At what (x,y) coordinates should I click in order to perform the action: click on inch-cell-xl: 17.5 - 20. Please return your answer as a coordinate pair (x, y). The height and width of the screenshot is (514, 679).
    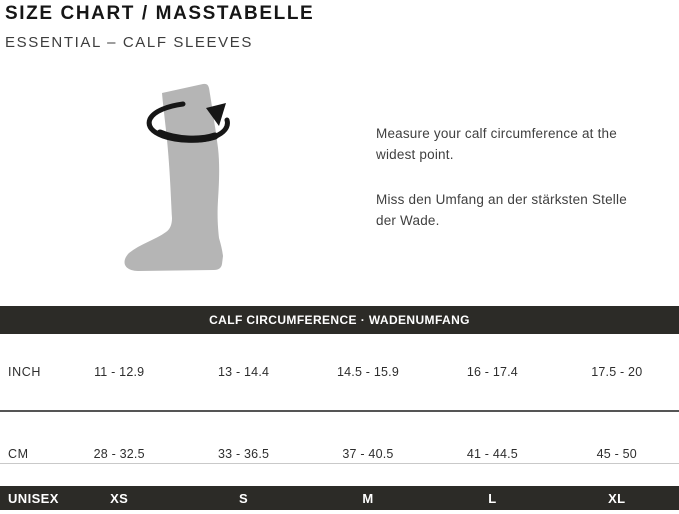
    Looking at the image, I should click on (617, 372).